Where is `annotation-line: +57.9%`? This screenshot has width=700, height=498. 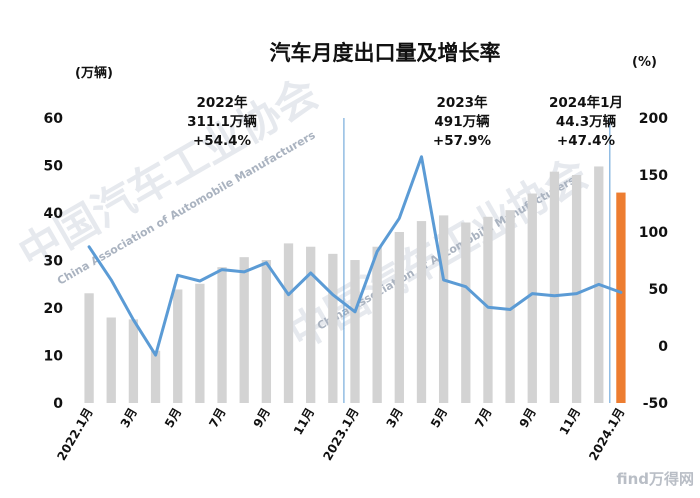
annotation-line: +57.9% is located at coordinates (462, 141).